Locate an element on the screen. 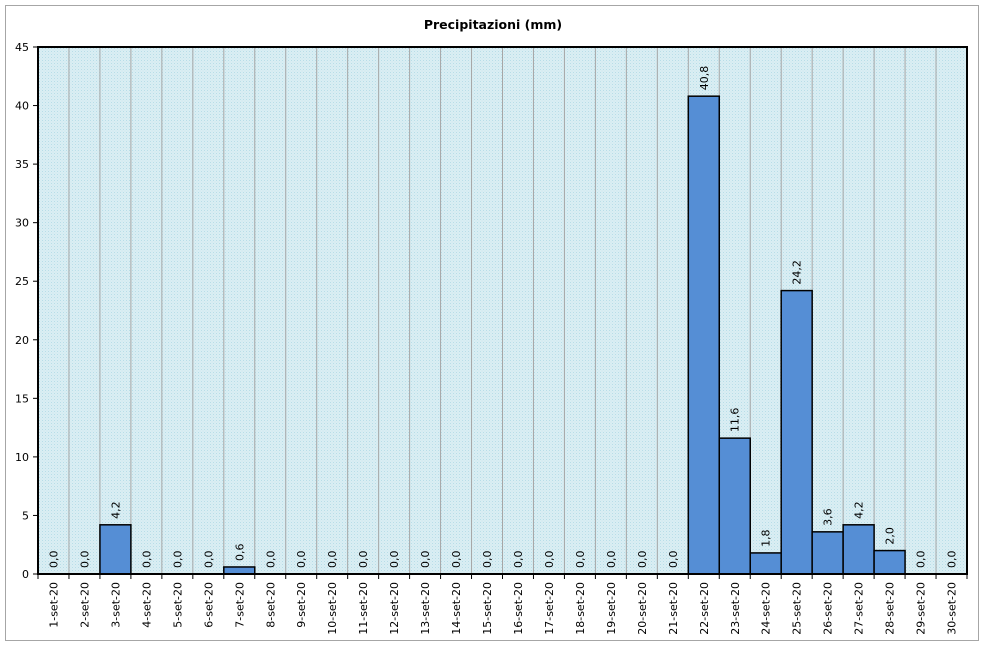 The width and height of the screenshot is (986, 647). x-tick-label: 9-set-20 is located at coordinates (301, 605).